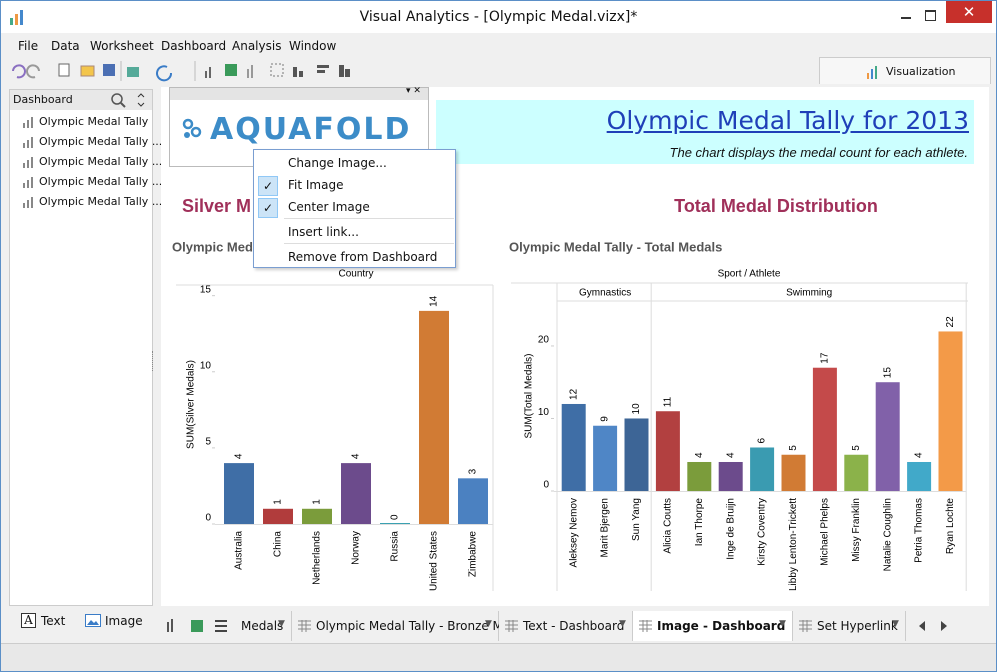  I want to click on sidebar-item: Olympic Medal Tally, so click(81, 122).